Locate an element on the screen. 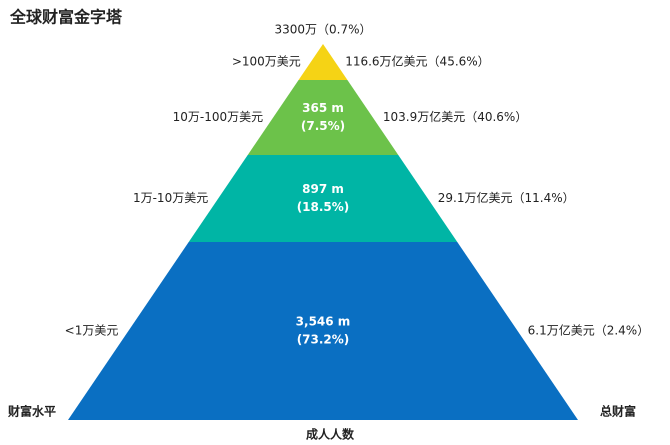 Image resolution: width=670 pixels, height=445 pixels. tier-adults: (7.5%) is located at coordinates (323, 126).